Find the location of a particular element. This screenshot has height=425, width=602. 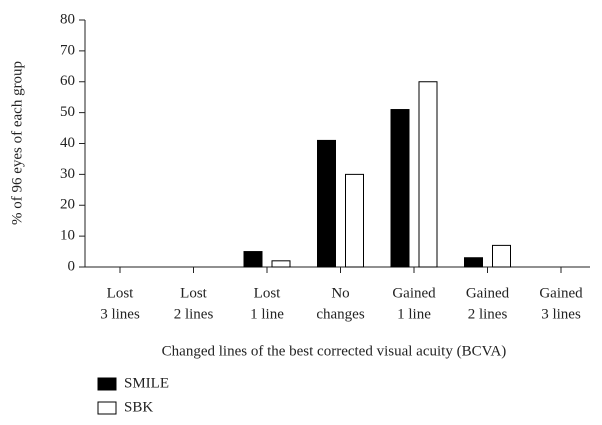

x-tick-label: changes is located at coordinates (340, 314).